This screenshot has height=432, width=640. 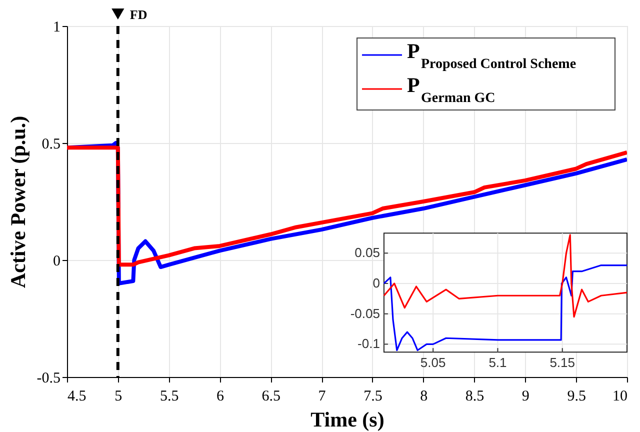 What do you see at coordinates (620, 396) in the screenshot?
I see `x-tick-label: 10` at bounding box center [620, 396].